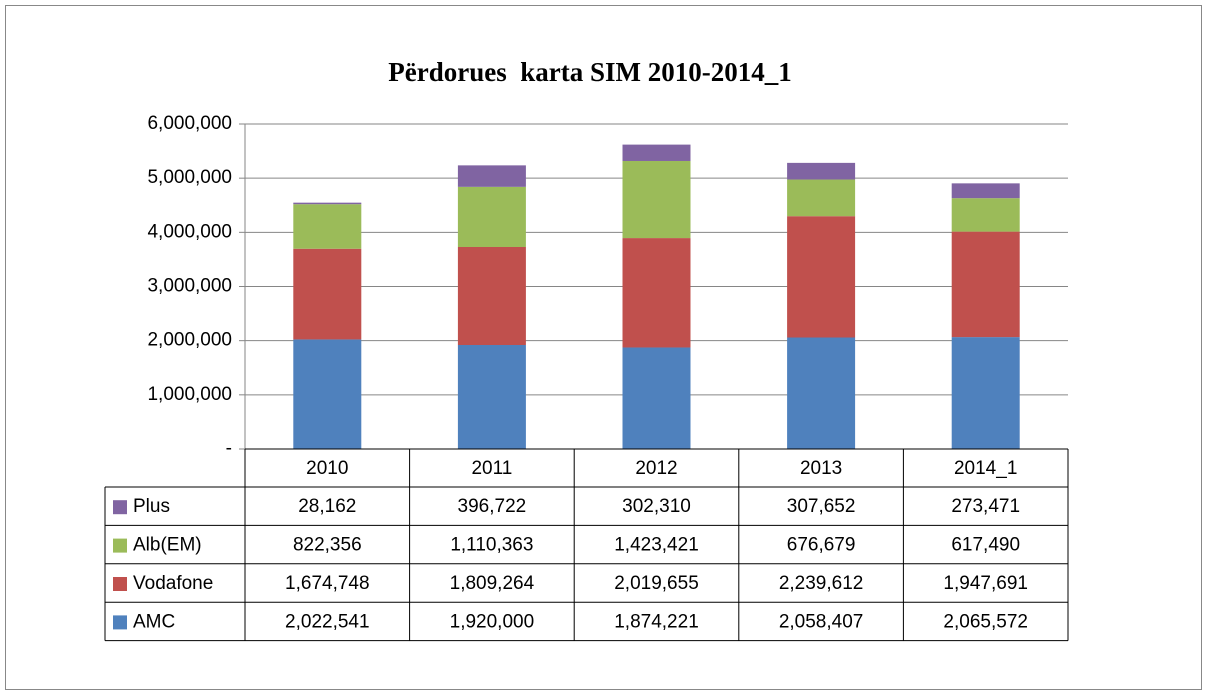 This screenshot has width=1207, height=700. What do you see at coordinates (327, 621) in the screenshot?
I see `table-value: 2,022,541` at bounding box center [327, 621].